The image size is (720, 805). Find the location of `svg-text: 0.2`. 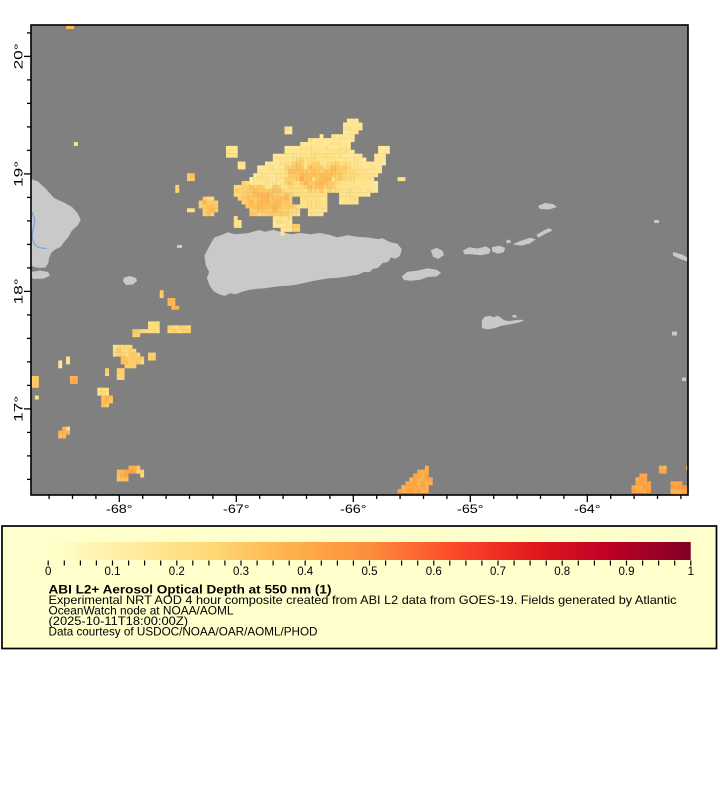

svg-text: 0.2 is located at coordinates (177, 572).